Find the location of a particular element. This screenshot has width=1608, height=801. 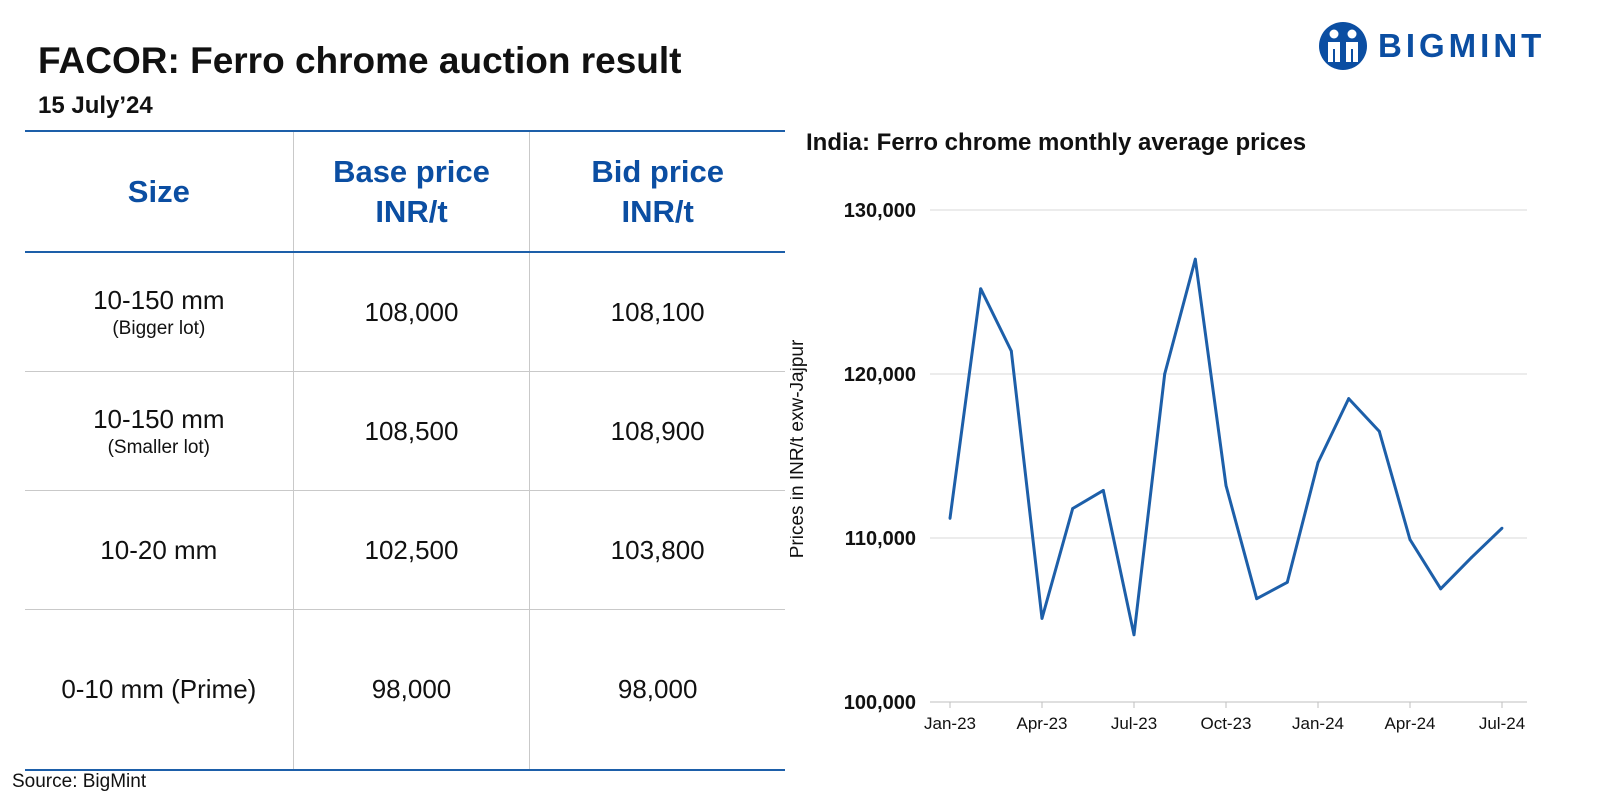

base-price-cell: 102,500 is located at coordinates (412, 550).